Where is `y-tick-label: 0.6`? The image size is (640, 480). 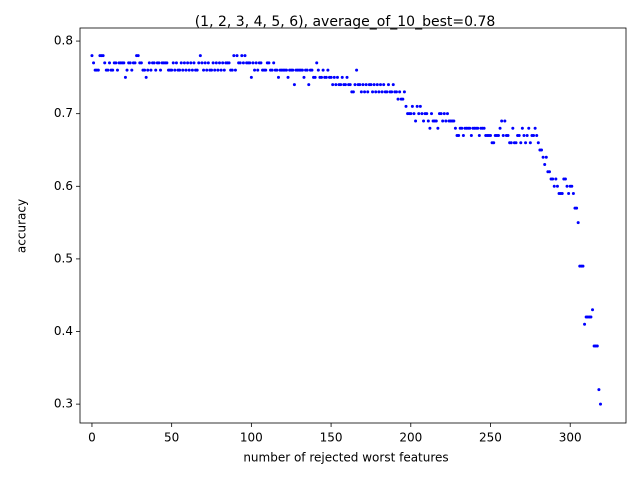
y-tick-label: 0.6 is located at coordinates (63, 186).